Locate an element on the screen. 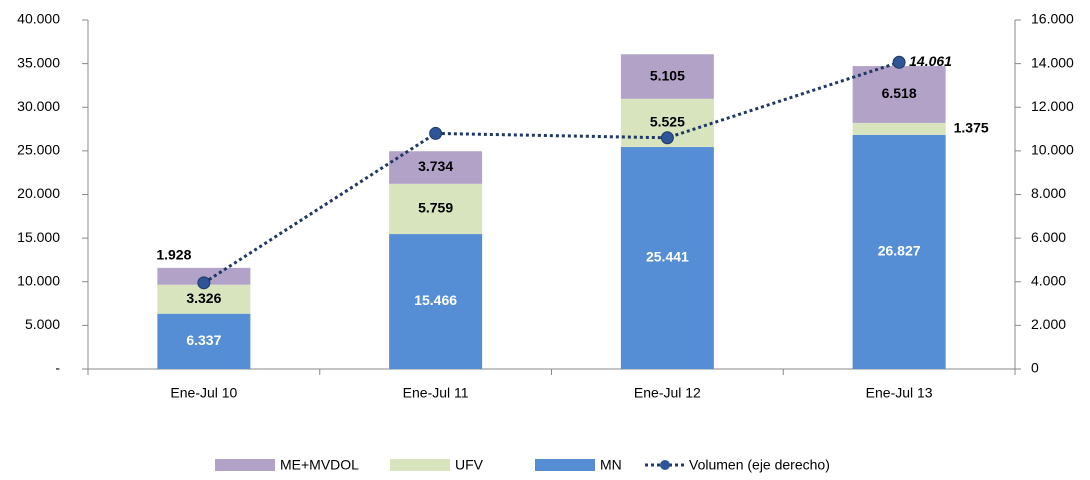  data-label: 3.734 is located at coordinates (435, 166).